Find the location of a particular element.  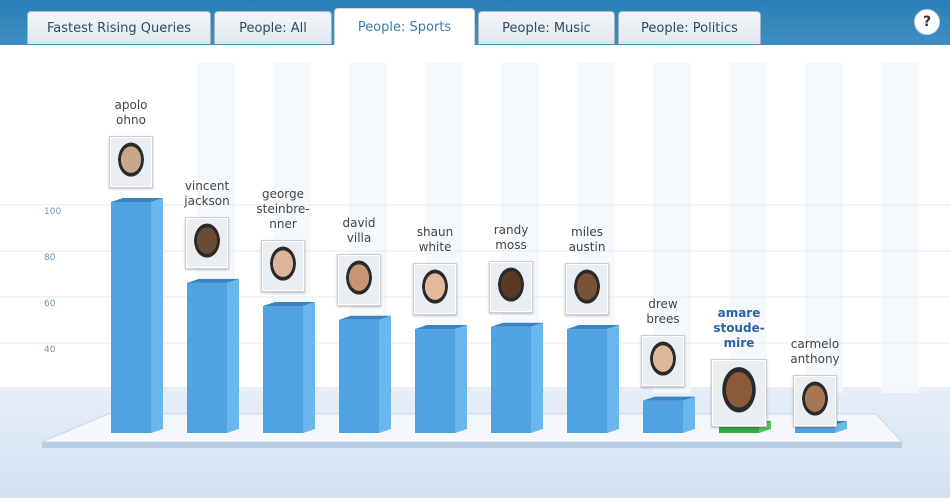

photo-randy-moss-icon is located at coordinates (511, 286).